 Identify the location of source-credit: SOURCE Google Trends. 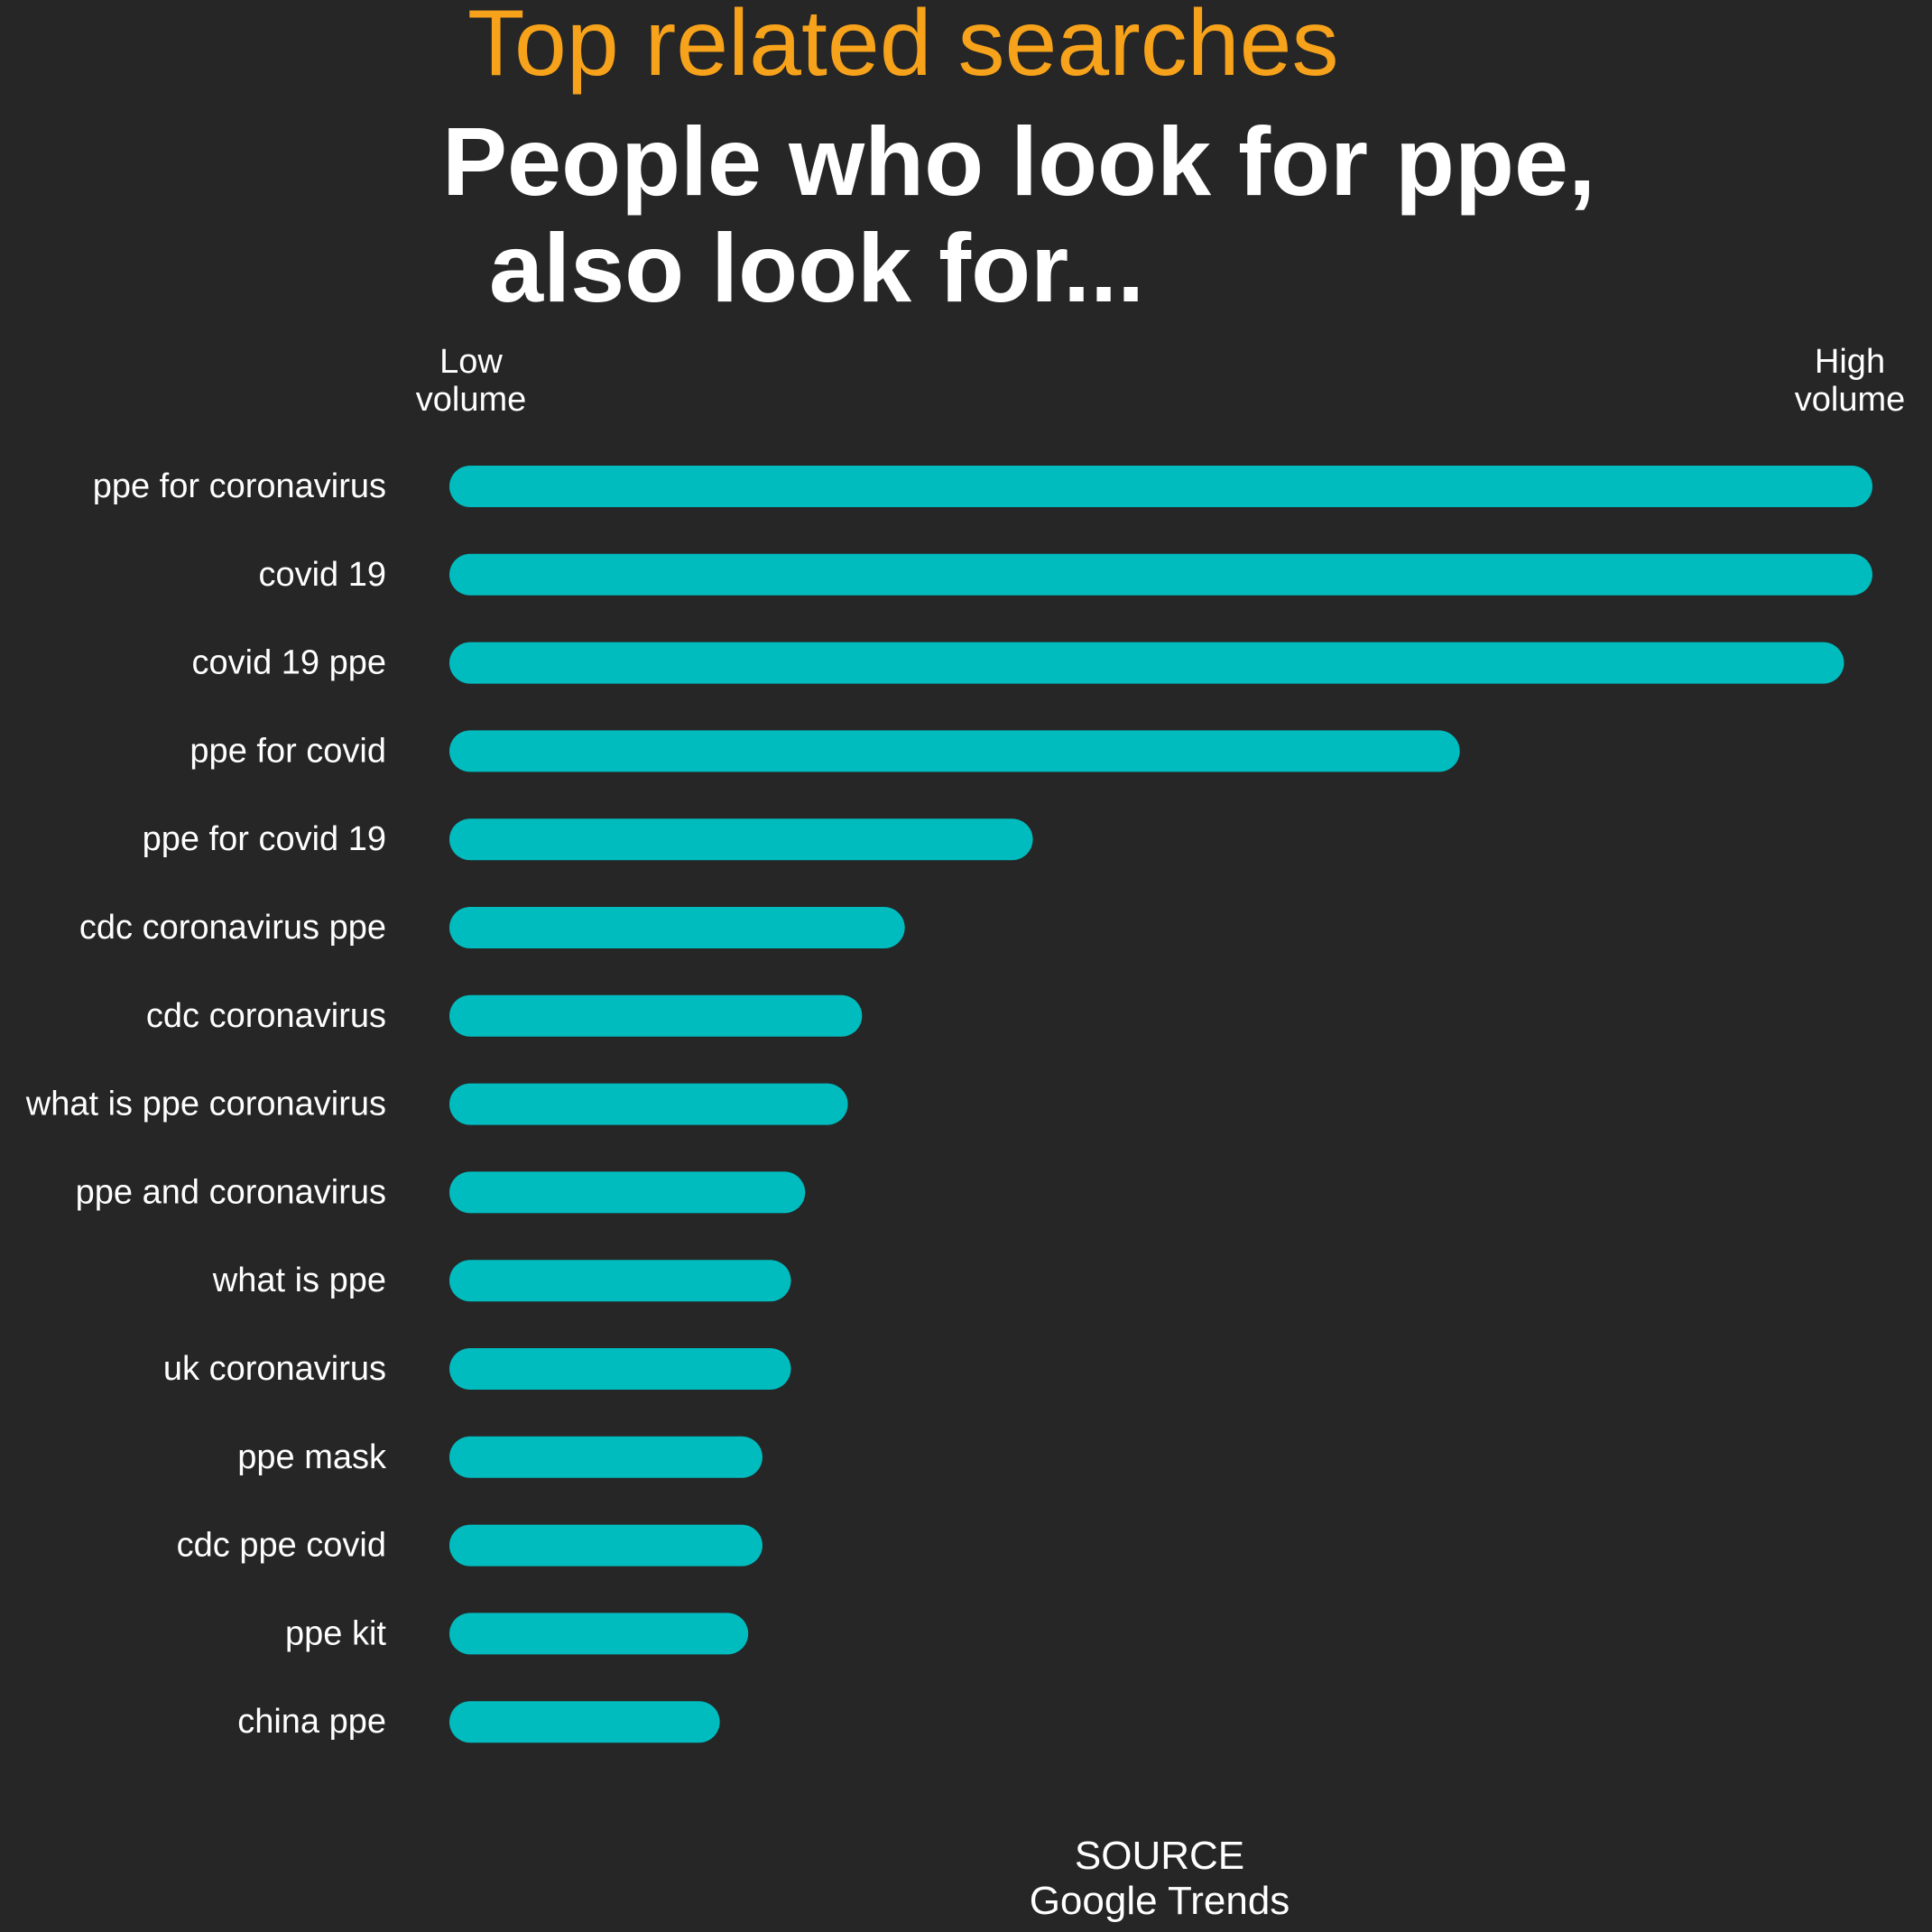
(1160, 1879).